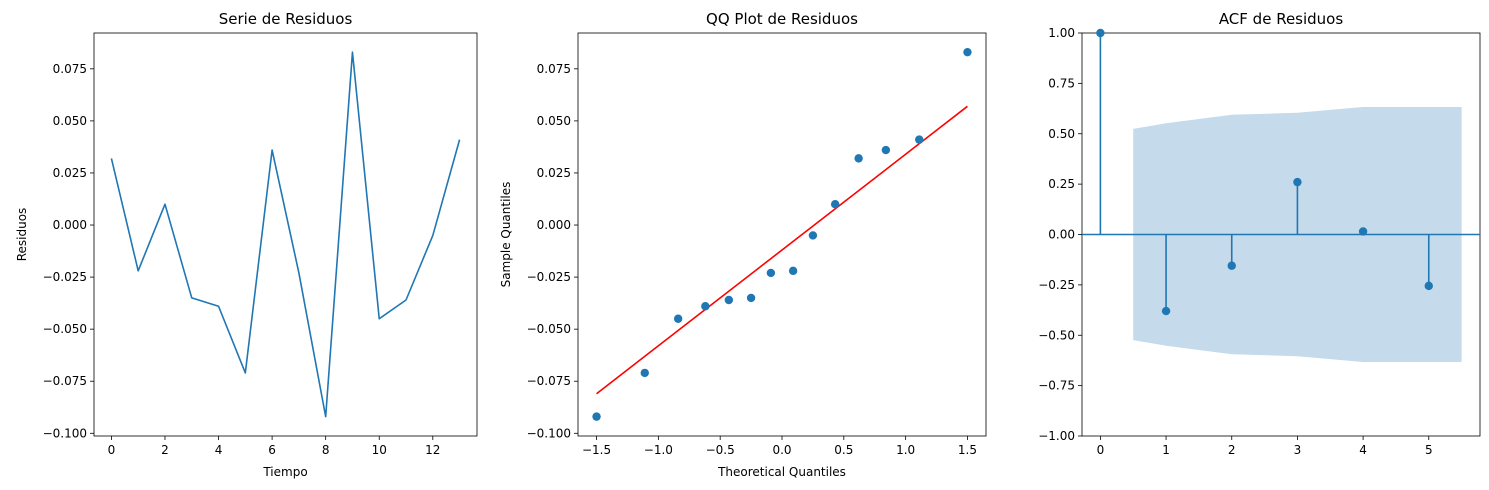 Image resolution: width=1489 pixels, height=490 pixels. I want to click on y-tick-label: 0.50, so click(1061, 134).